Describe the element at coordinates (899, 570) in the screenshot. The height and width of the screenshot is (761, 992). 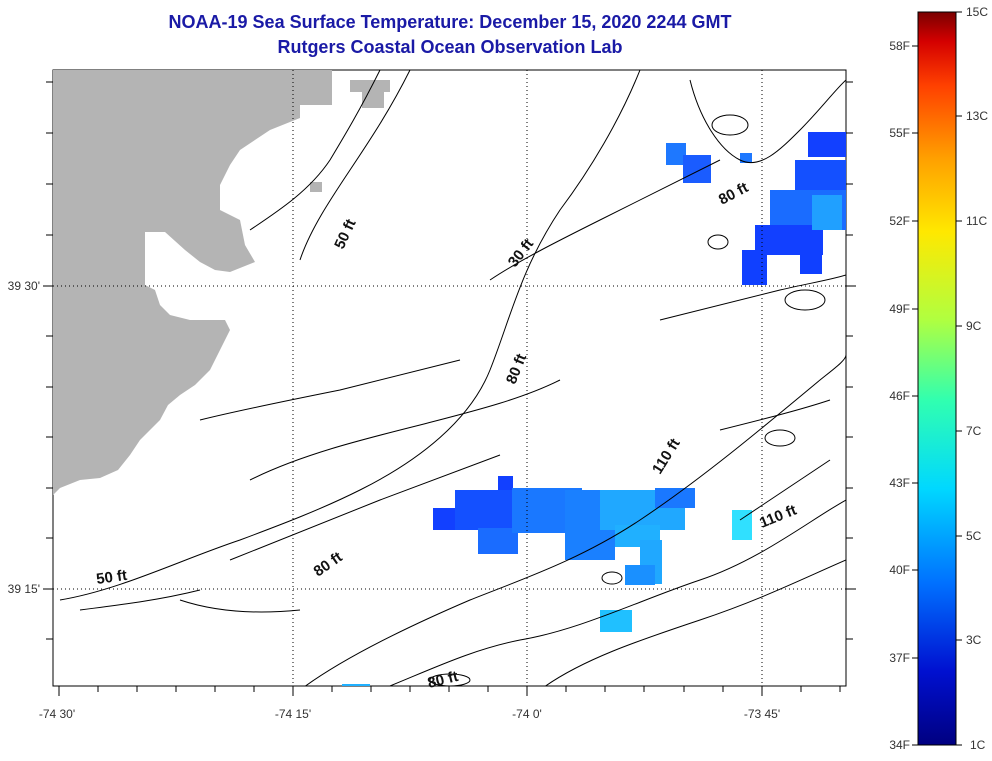
I see `colorbar-fahrenheit-label: 40F` at that location.